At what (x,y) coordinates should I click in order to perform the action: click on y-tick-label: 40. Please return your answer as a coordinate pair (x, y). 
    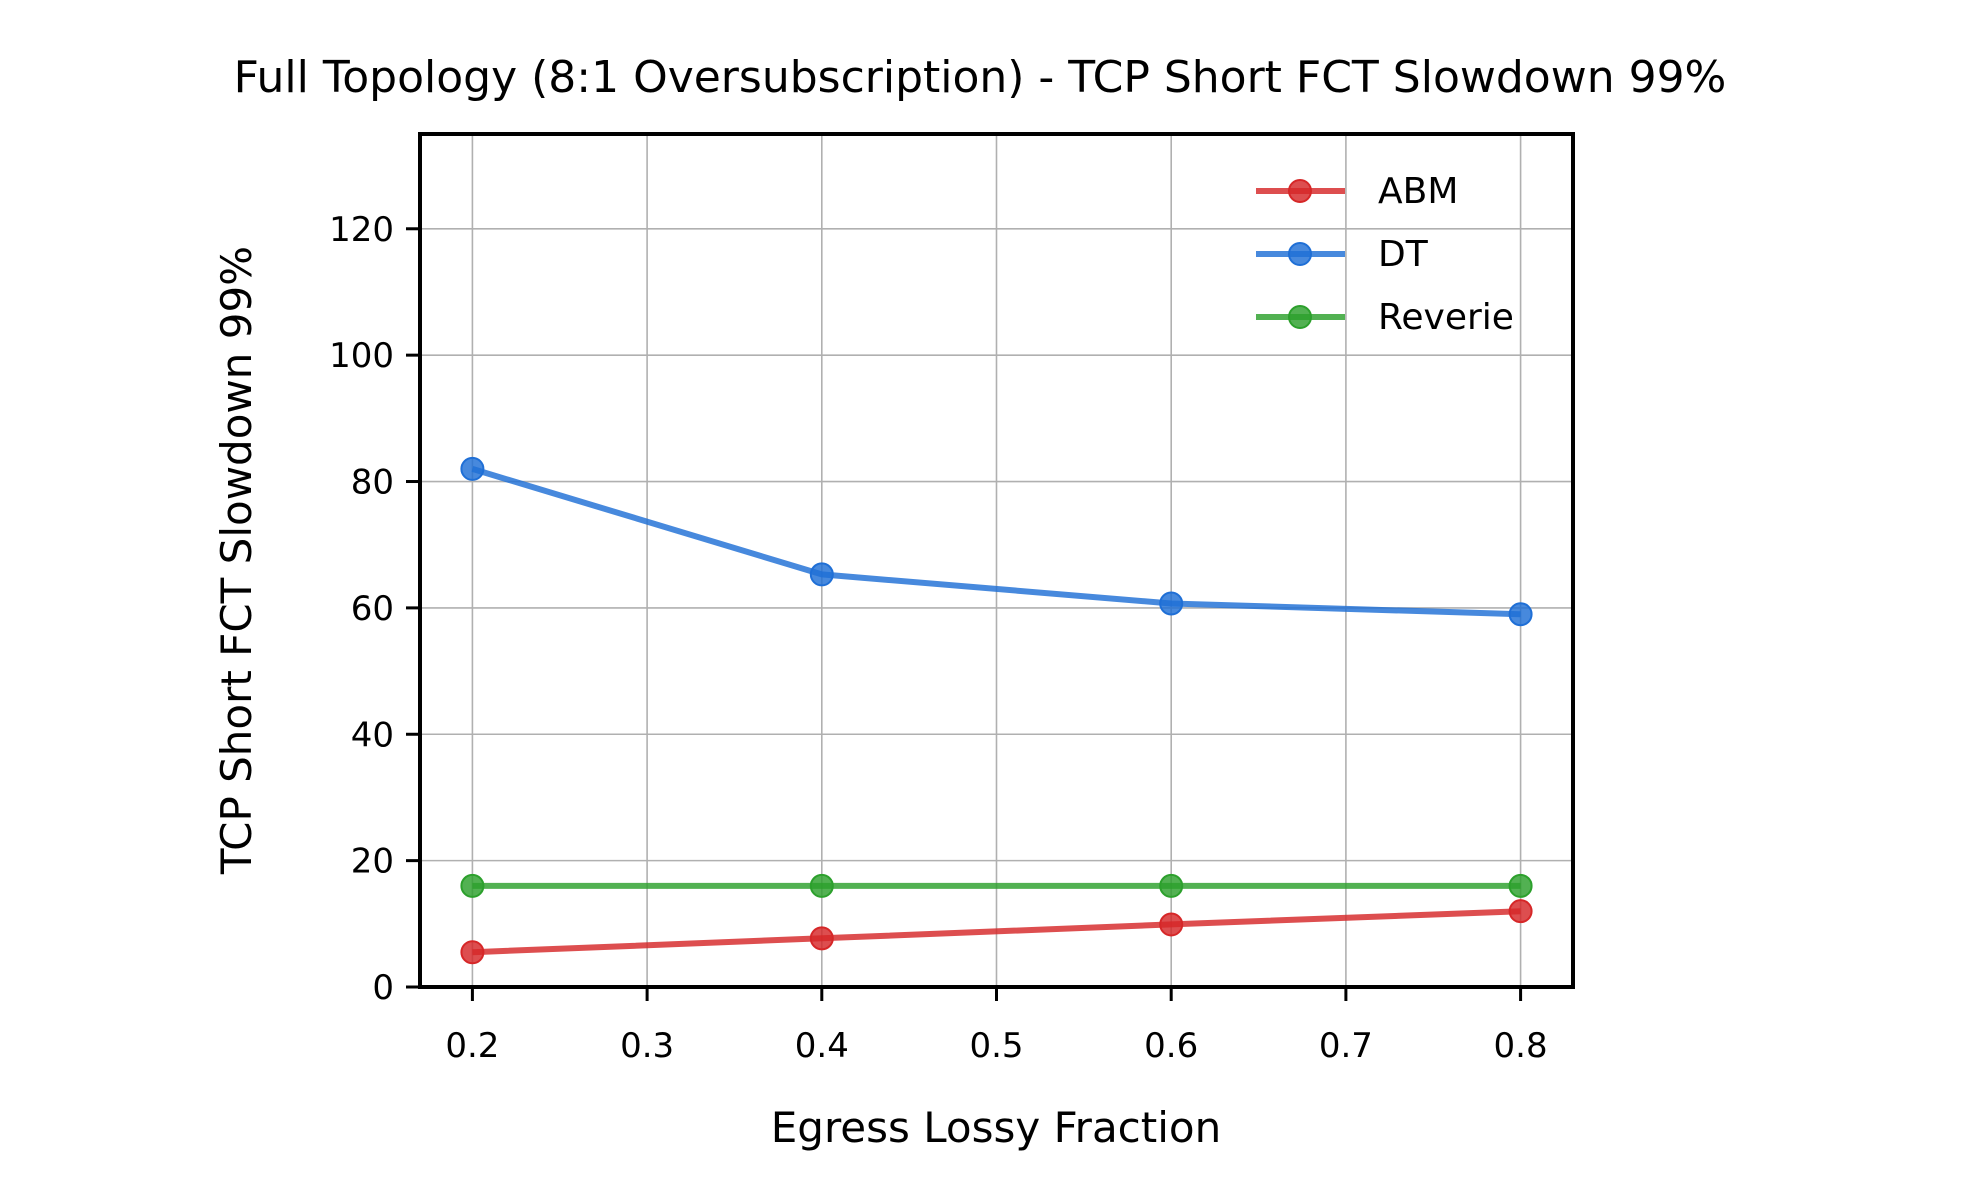
    Looking at the image, I should click on (372, 735).